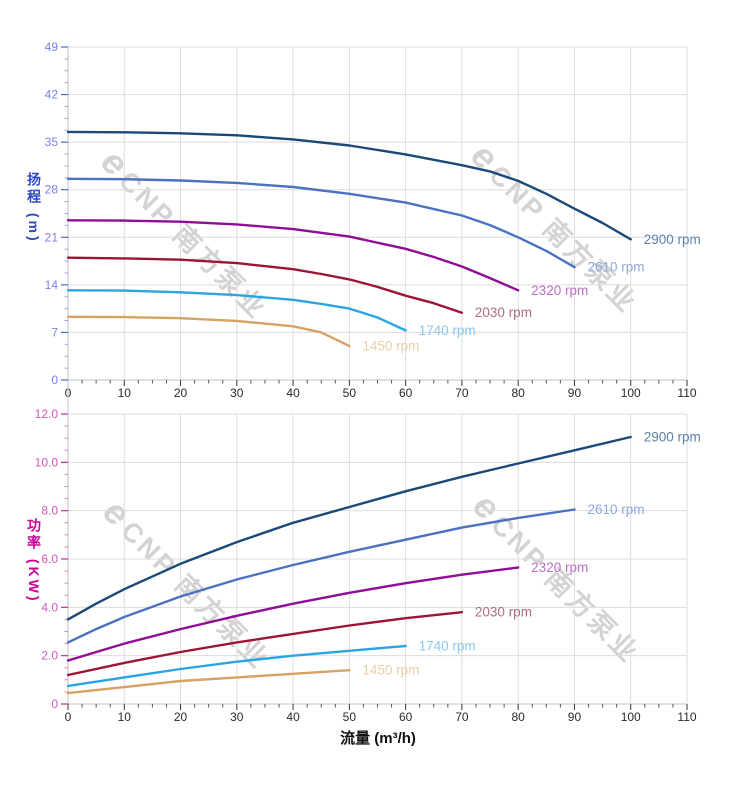  I want to click on y-tick-label: 7, so click(54, 332).